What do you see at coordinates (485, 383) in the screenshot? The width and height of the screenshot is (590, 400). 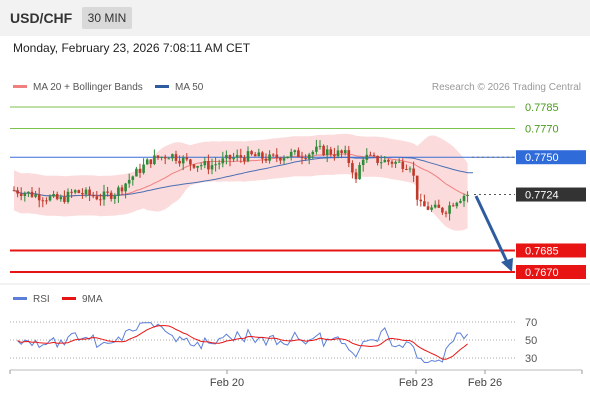 I see `x-tick-label: Feb 26` at bounding box center [485, 383].